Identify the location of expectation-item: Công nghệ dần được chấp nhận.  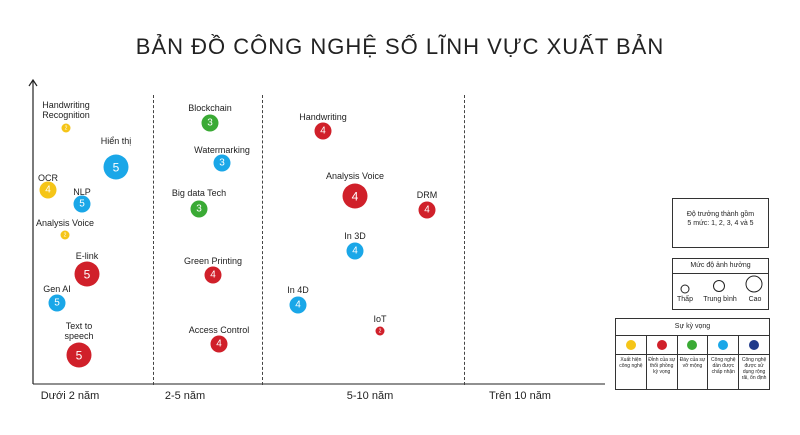
(723, 362).